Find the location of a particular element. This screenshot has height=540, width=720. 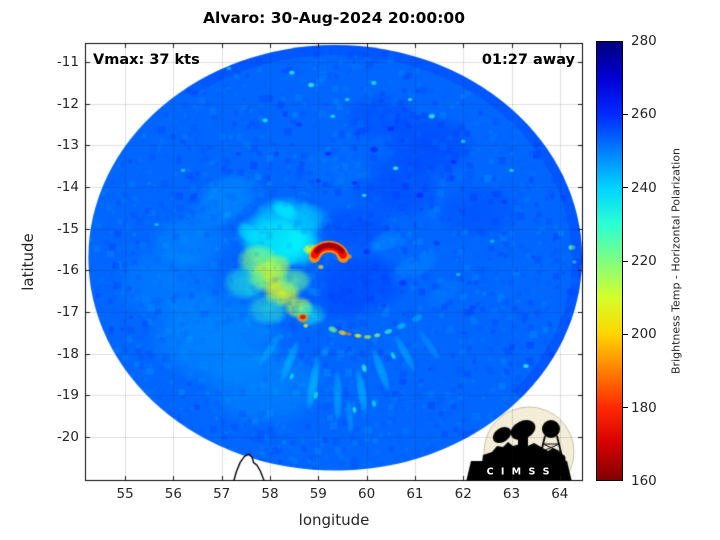

x-tick-label: 58 is located at coordinates (270, 494).